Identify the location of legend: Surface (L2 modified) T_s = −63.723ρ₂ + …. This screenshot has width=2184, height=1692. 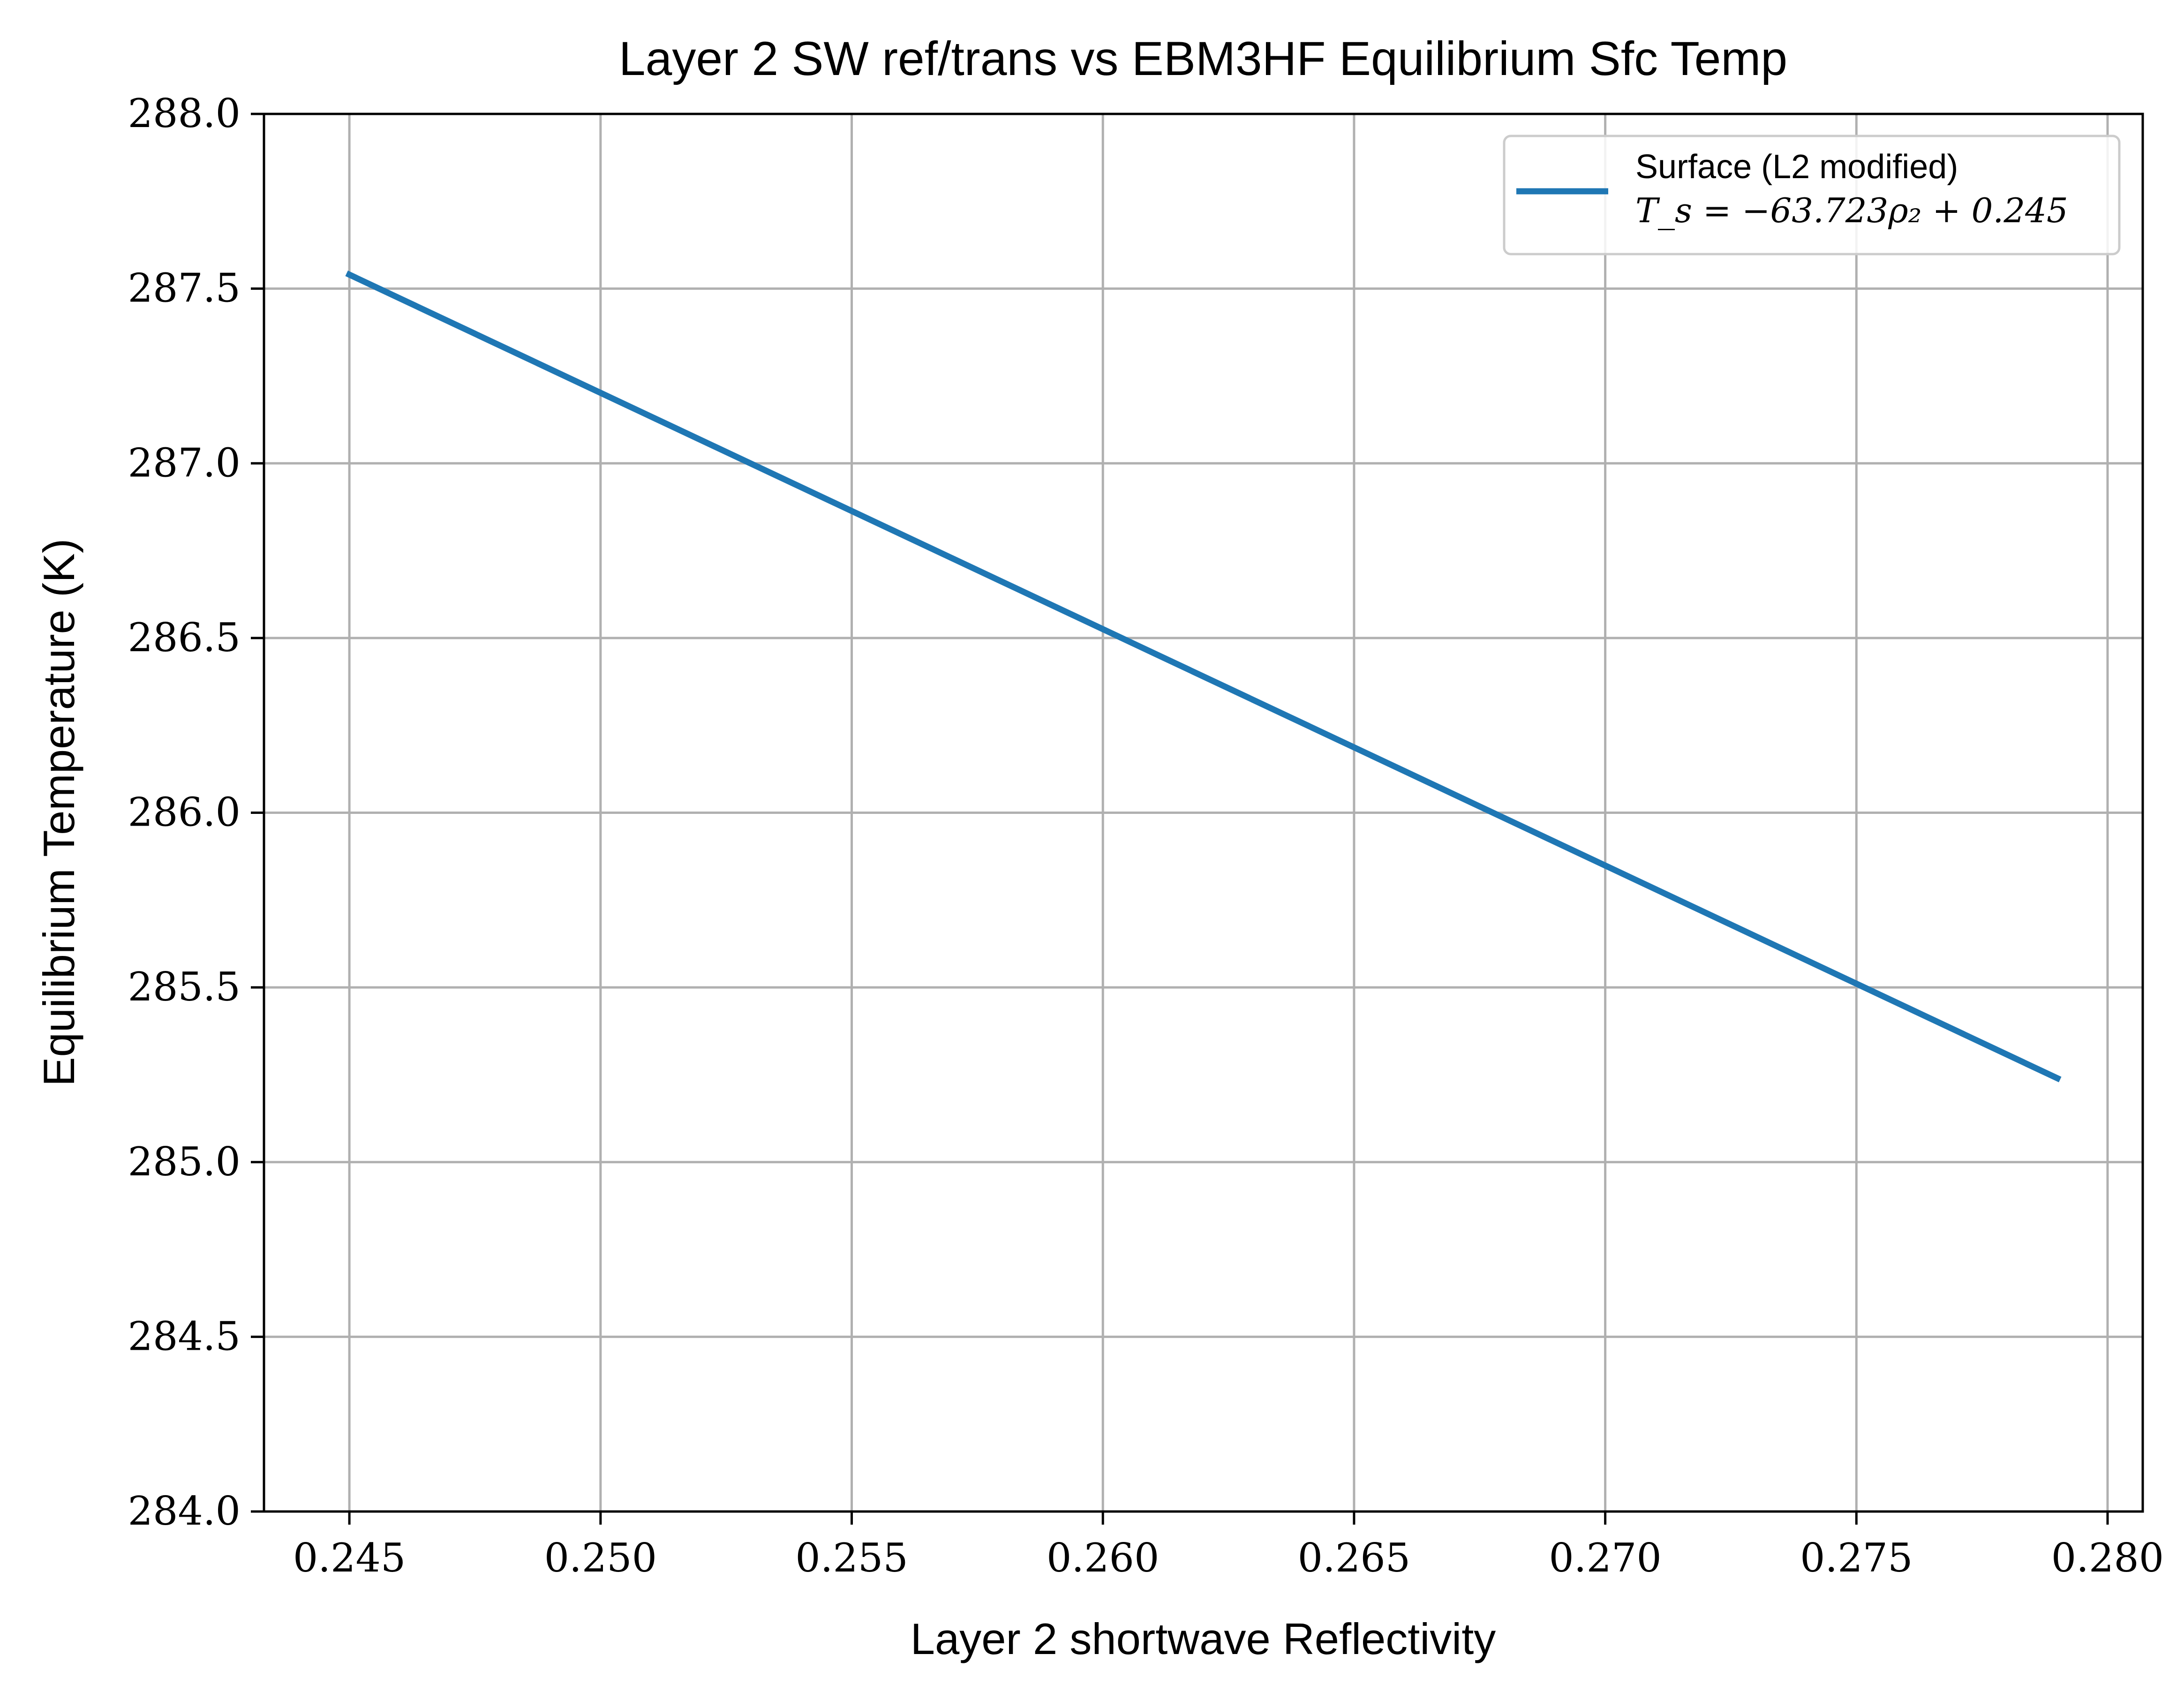
(1812, 195).